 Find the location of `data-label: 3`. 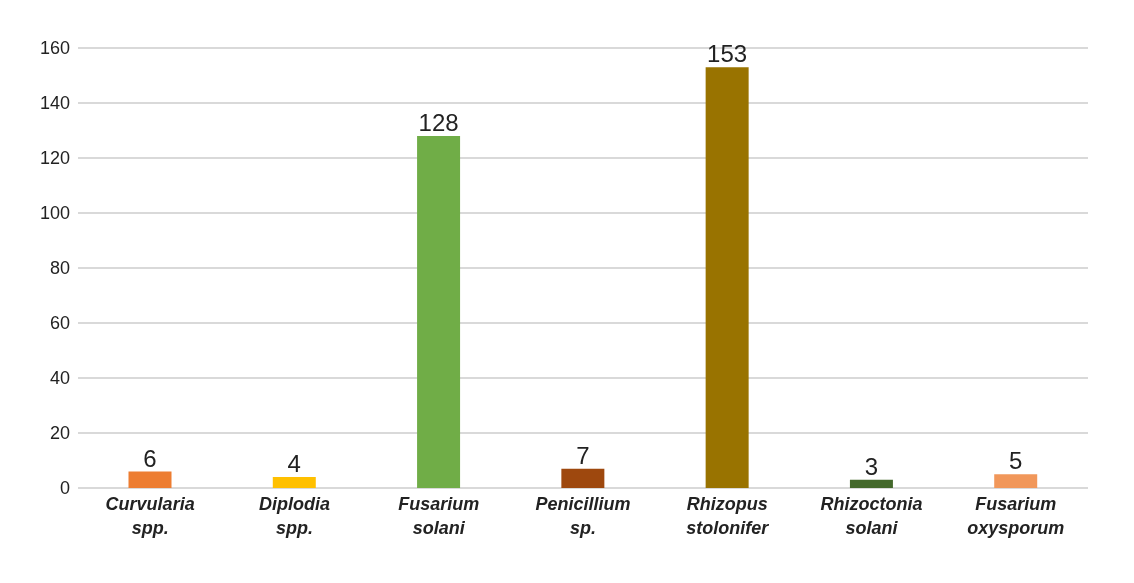

data-label: 3 is located at coordinates (871, 466).